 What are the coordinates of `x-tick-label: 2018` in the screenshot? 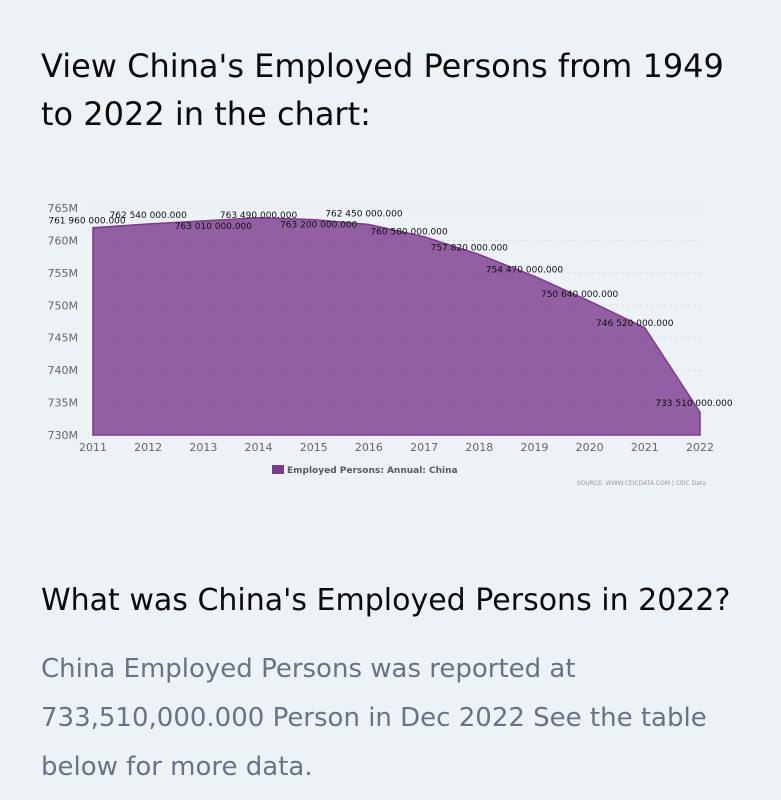 It's located at (479, 447).